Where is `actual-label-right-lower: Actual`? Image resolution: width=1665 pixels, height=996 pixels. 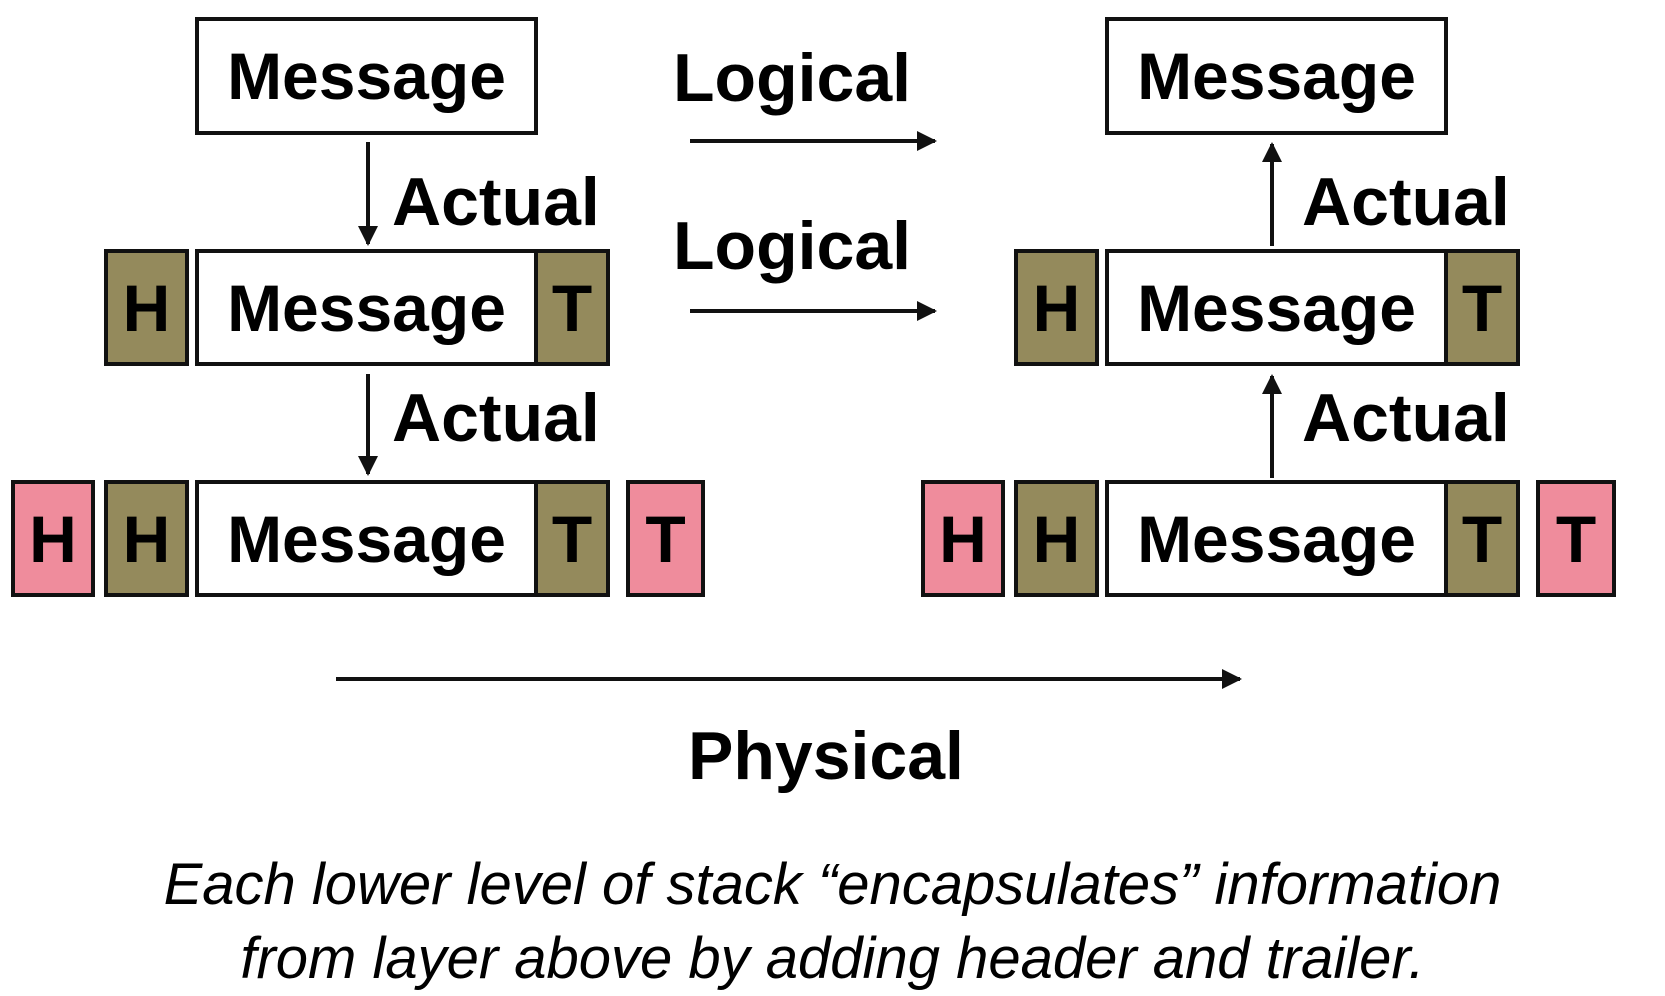 actual-label-right-lower: Actual is located at coordinates (1406, 418).